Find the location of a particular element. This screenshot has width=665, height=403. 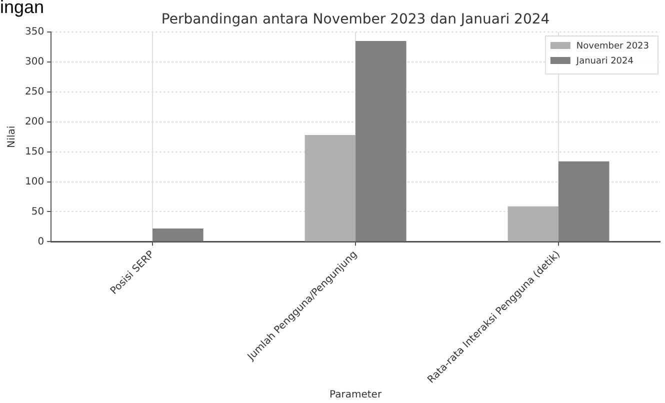

y-tick-label: 50 is located at coordinates (37, 212).